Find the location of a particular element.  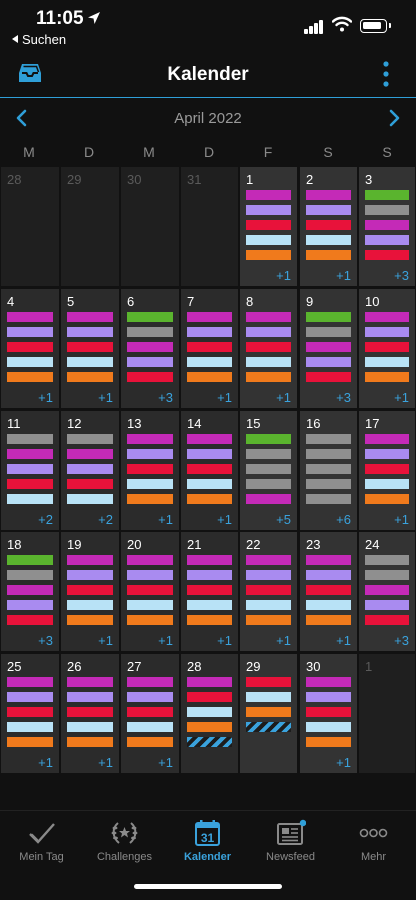

calendar-day-cell: 13 +1 is located at coordinates (150, 470).